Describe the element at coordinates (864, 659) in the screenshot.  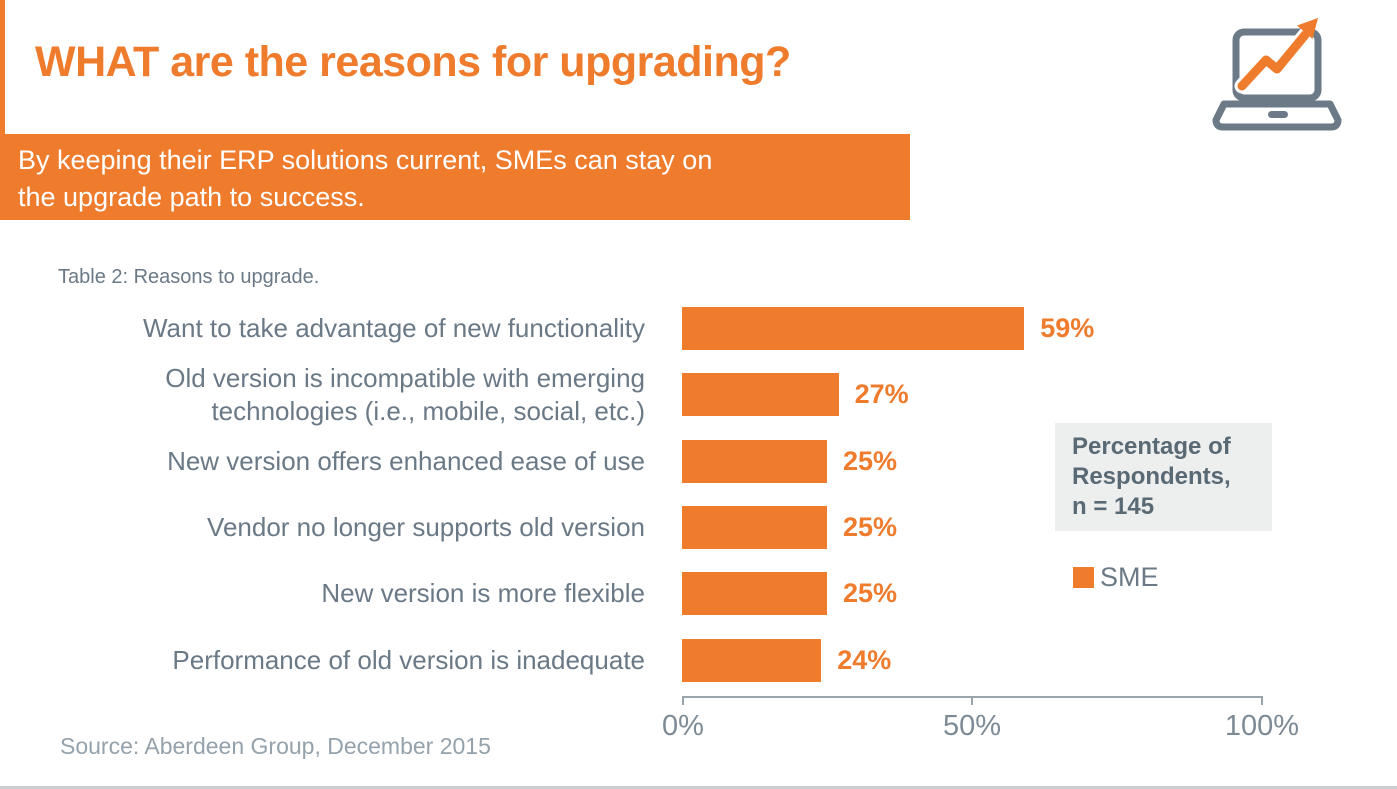
I see `bar-value-label: 24%` at that location.